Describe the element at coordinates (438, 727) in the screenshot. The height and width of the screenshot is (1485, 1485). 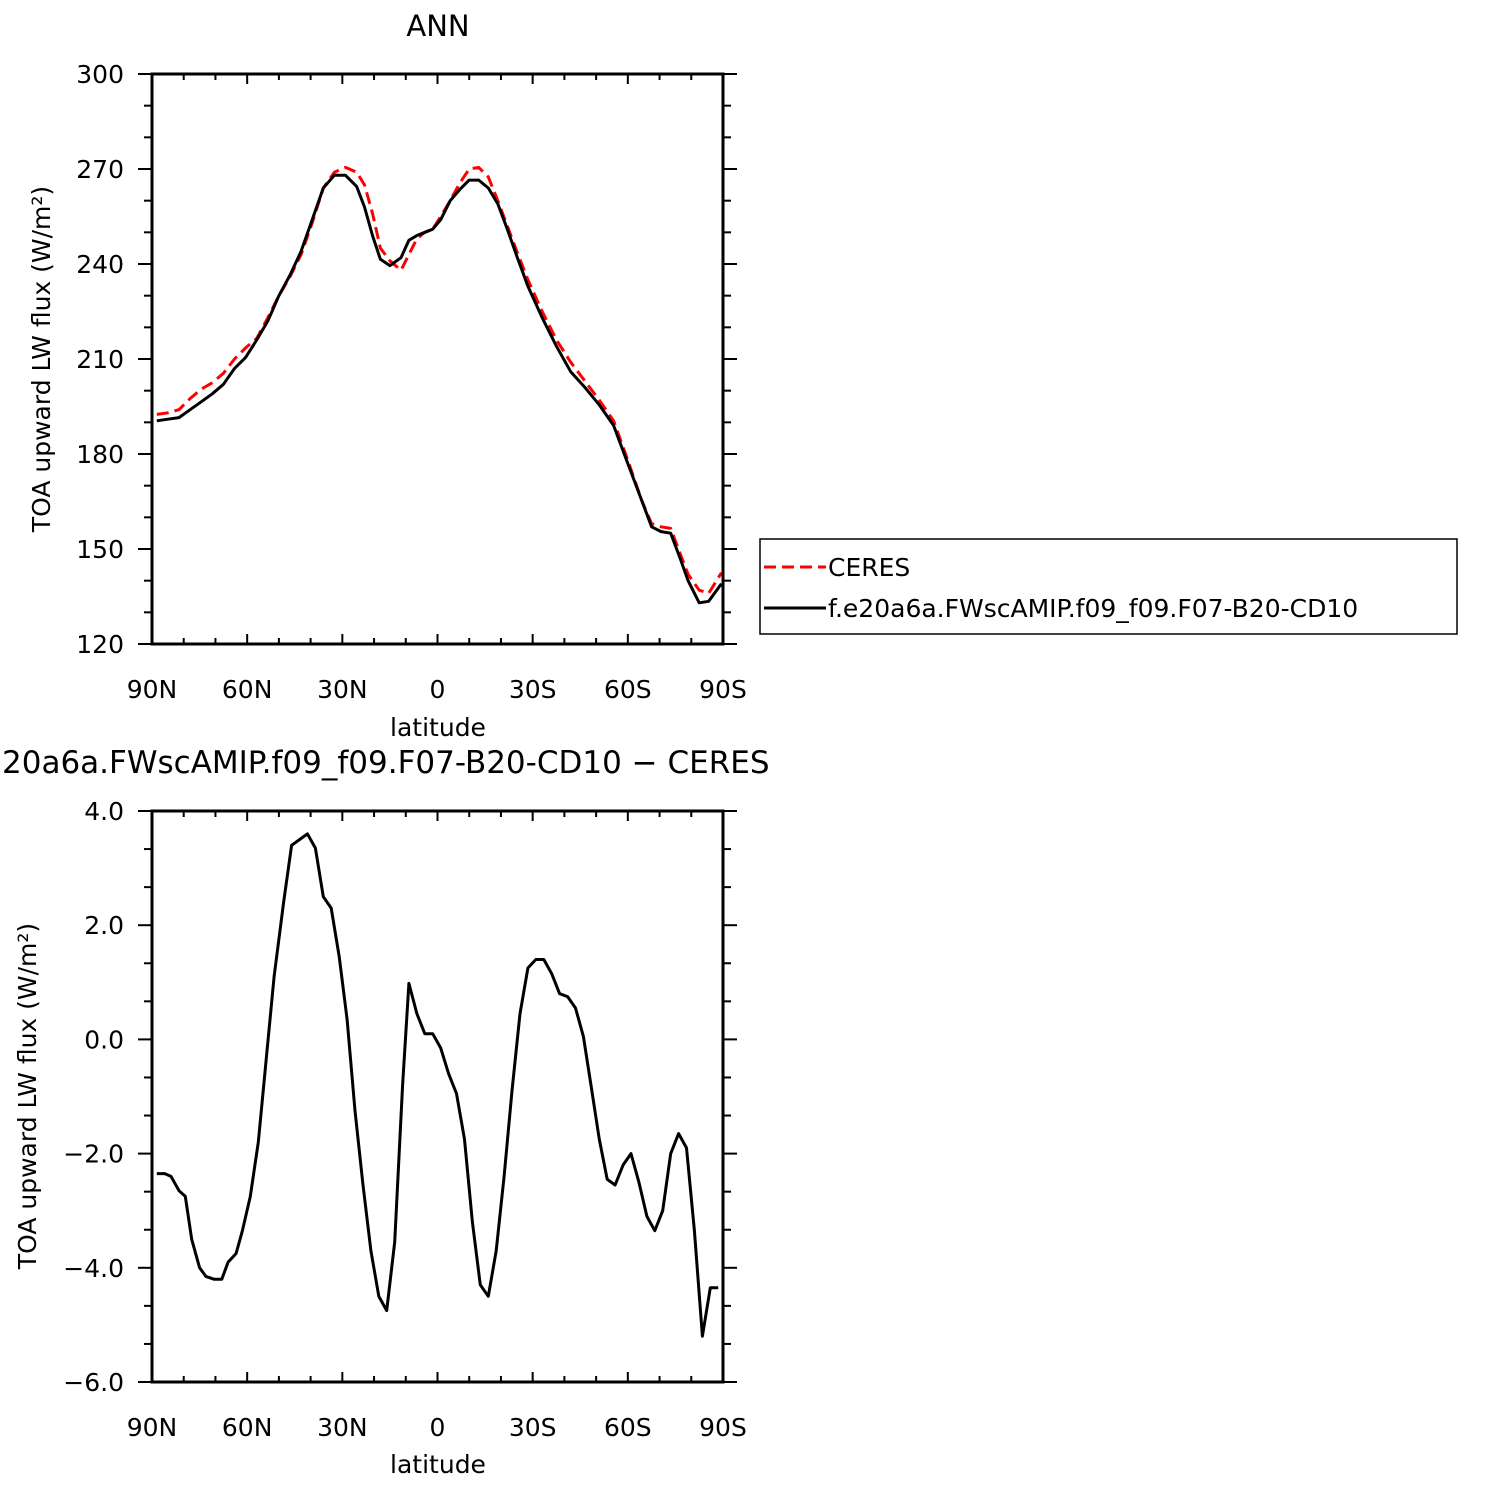
I see `top-x-axis-label: latitude` at that location.